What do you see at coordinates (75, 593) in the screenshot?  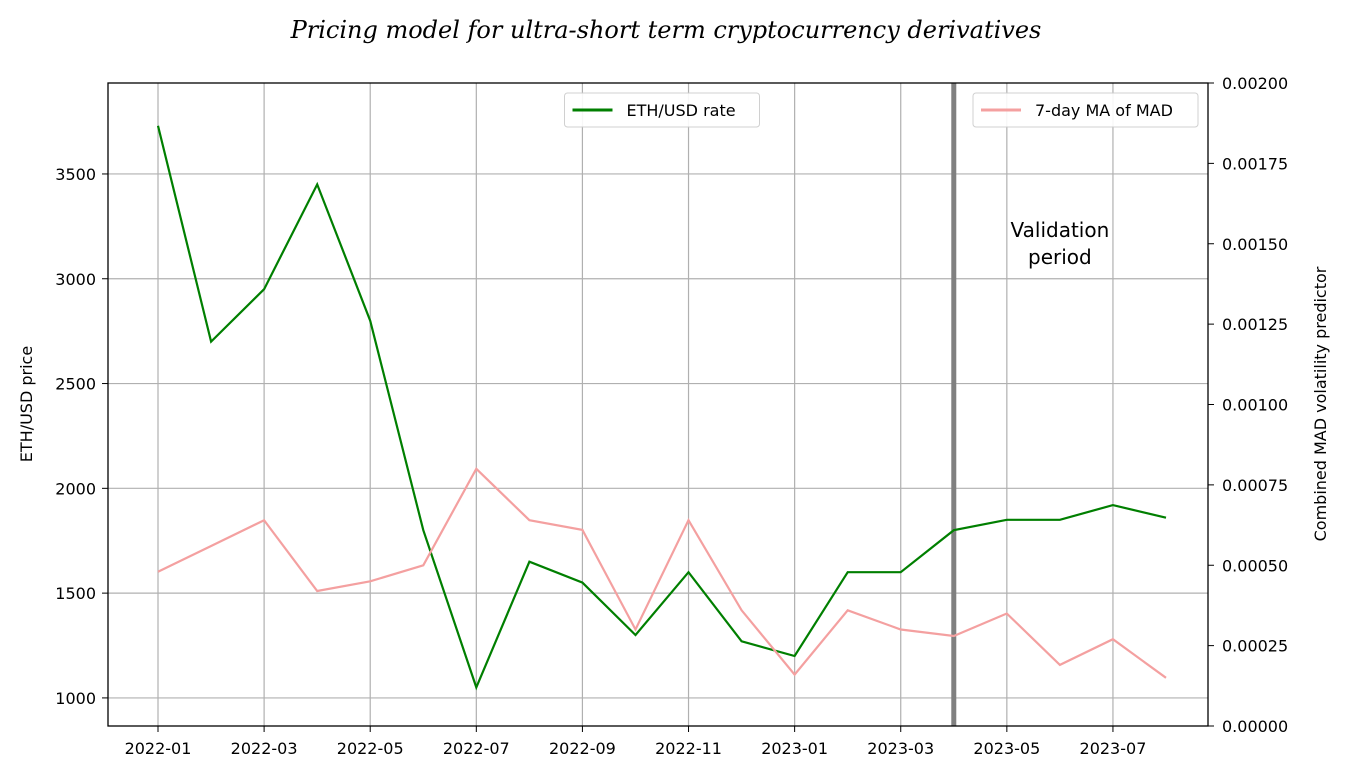 I see `y-tick-label: 1500` at bounding box center [75, 593].